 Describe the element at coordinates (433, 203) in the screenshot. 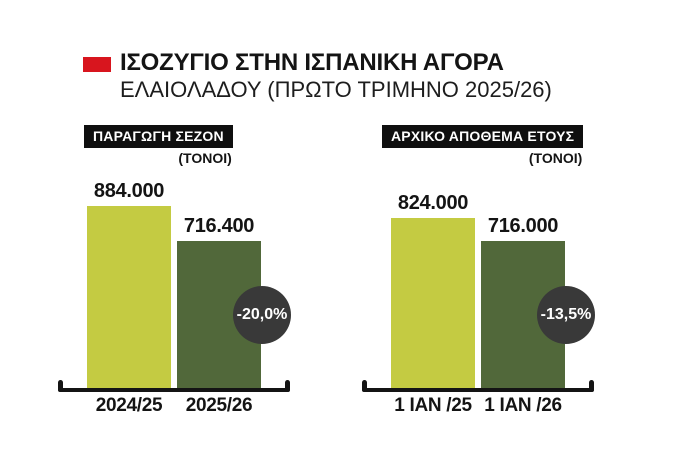

I see `bar-value-label: 824.000` at that location.